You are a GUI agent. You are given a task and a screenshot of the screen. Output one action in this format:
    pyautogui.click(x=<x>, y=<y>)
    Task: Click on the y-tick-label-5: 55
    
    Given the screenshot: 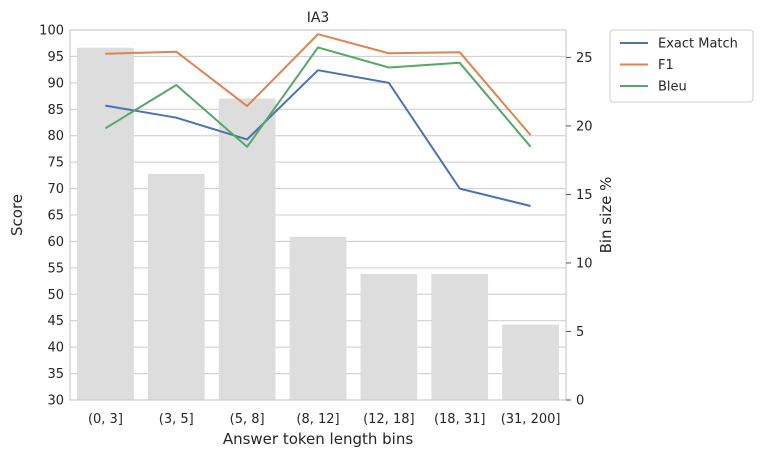 What is the action you would take?
    pyautogui.click(x=55, y=268)
    